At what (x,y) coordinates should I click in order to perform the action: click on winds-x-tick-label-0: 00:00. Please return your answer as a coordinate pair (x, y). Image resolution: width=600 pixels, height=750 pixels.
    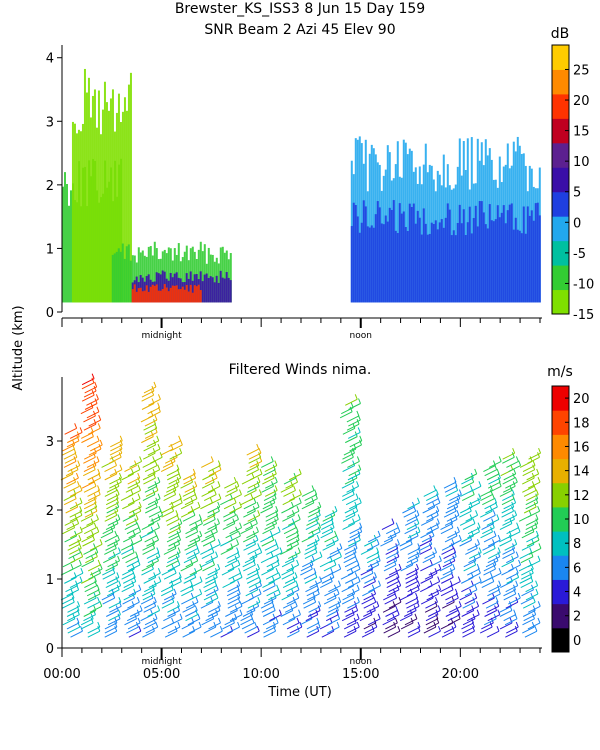
    Looking at the image, I should click on (61, 674).